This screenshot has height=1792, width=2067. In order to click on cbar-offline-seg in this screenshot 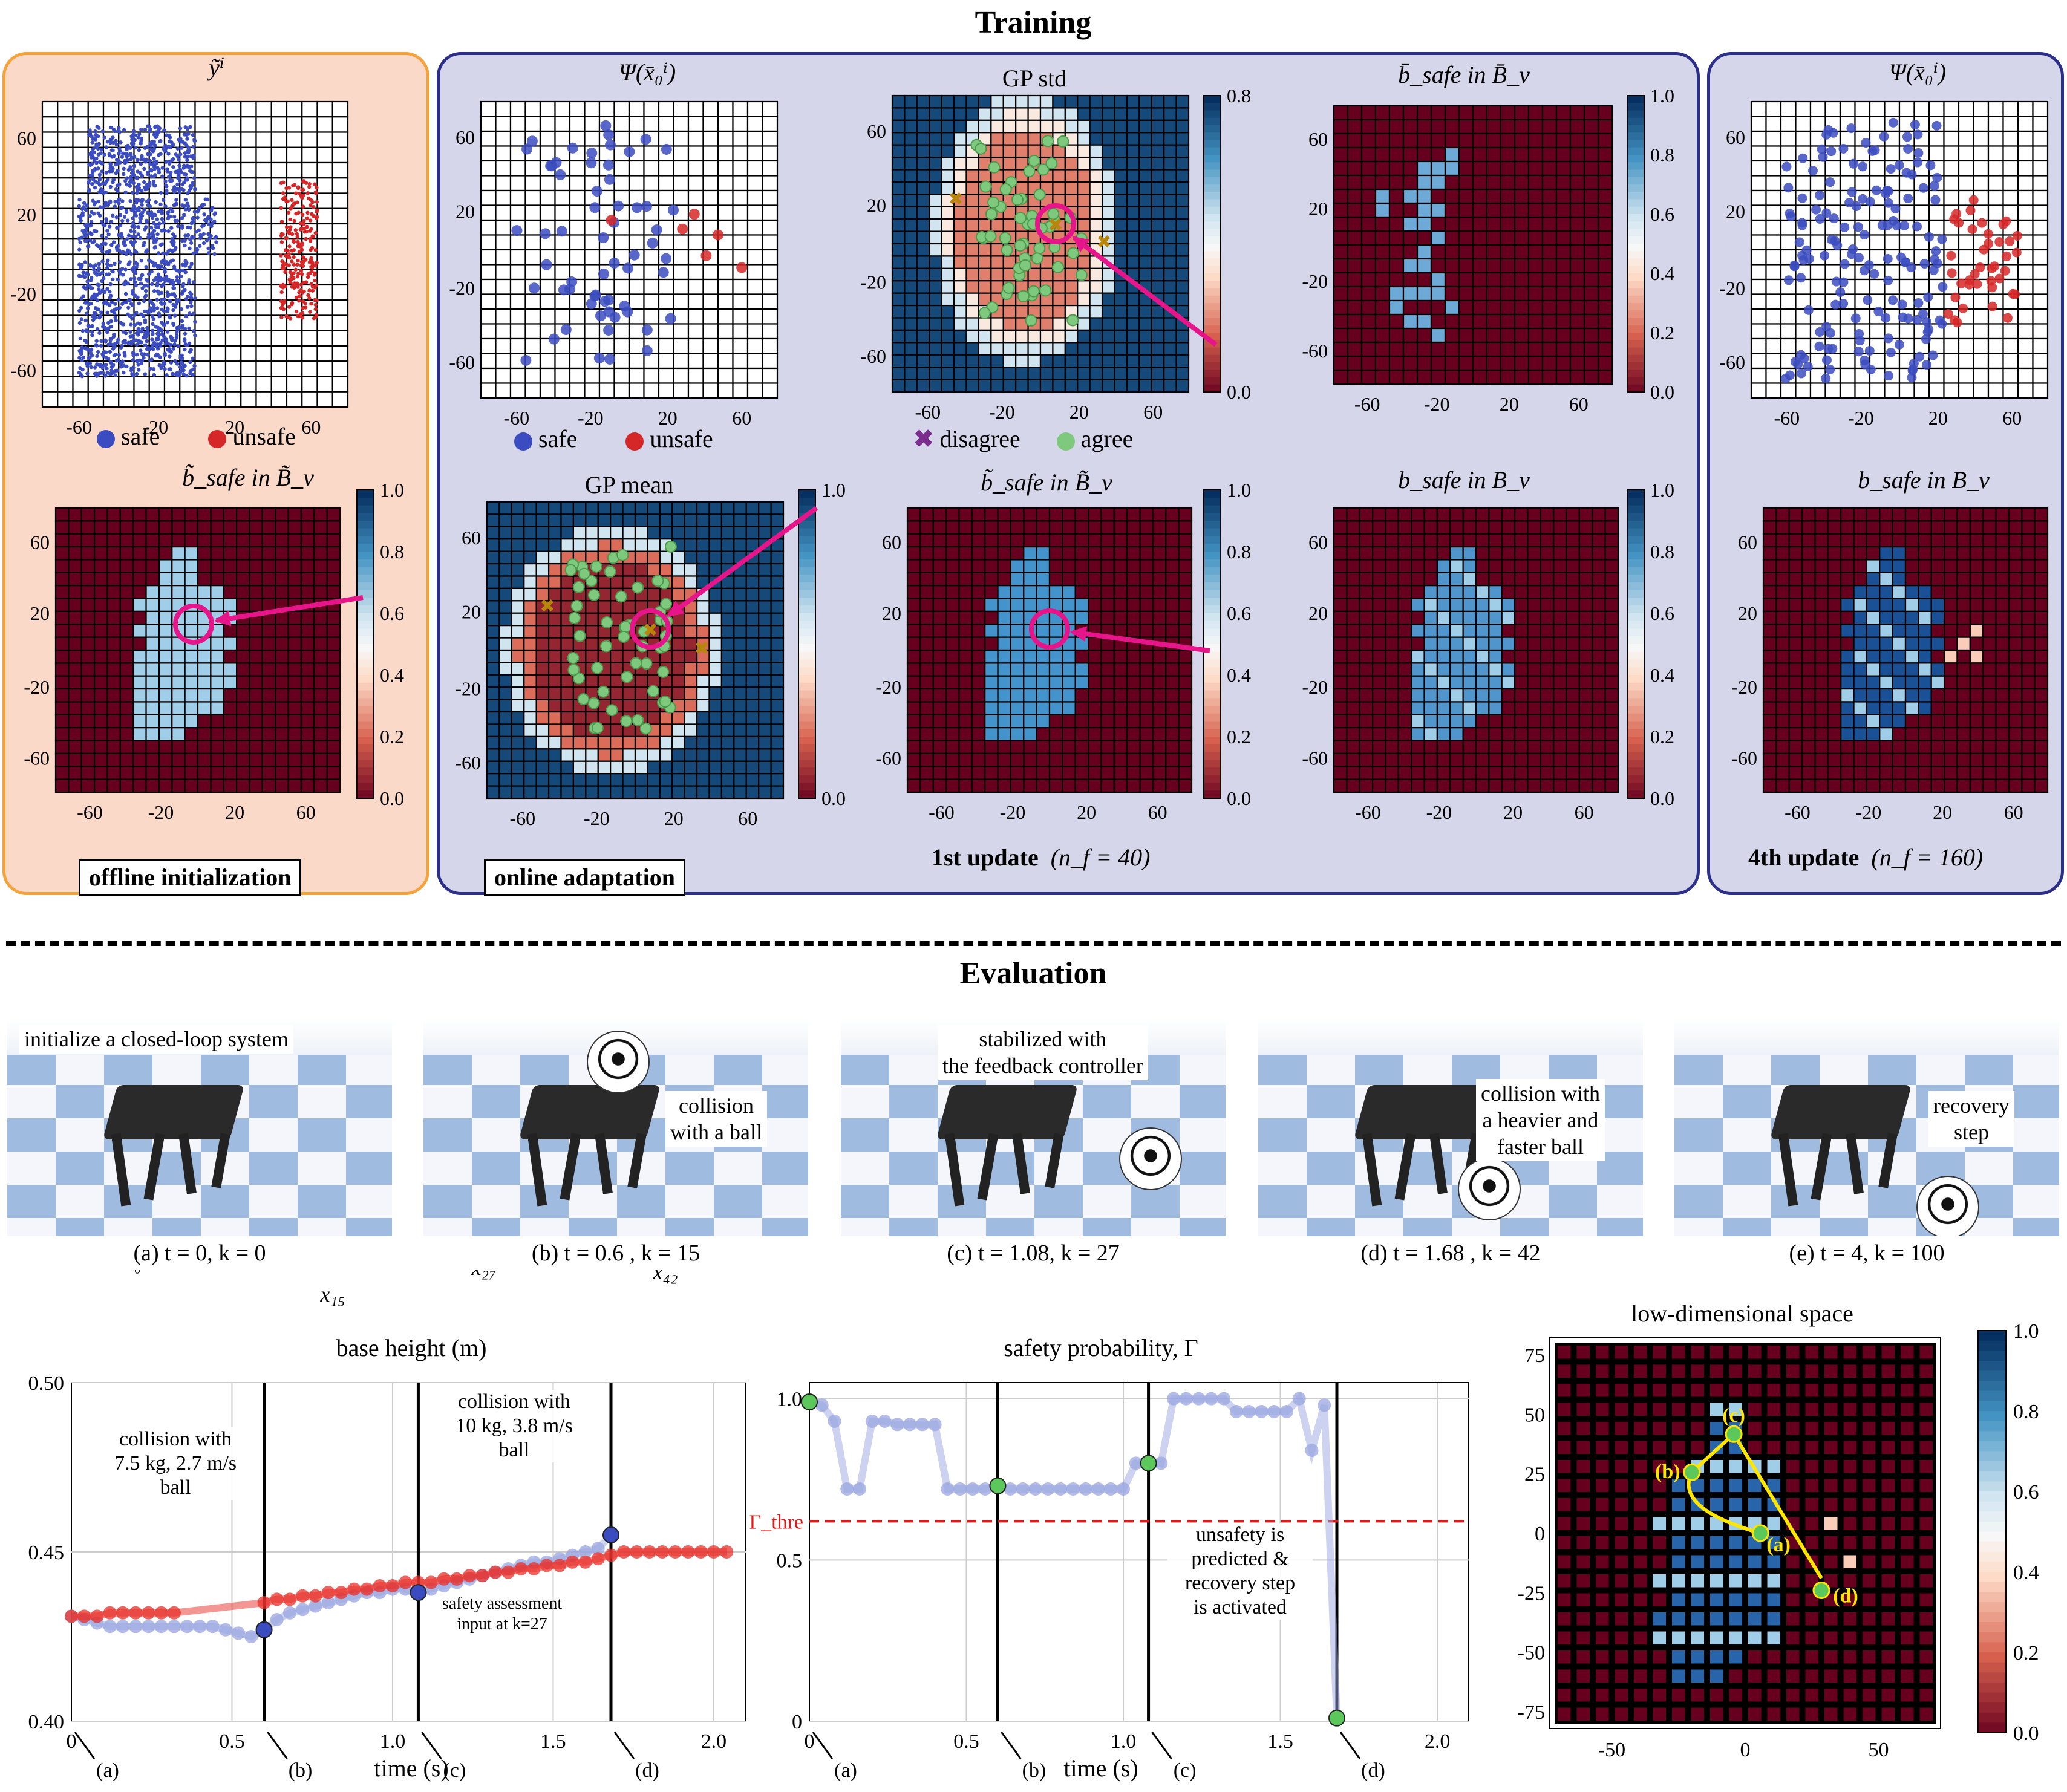, I will do `click(366, 640)`.